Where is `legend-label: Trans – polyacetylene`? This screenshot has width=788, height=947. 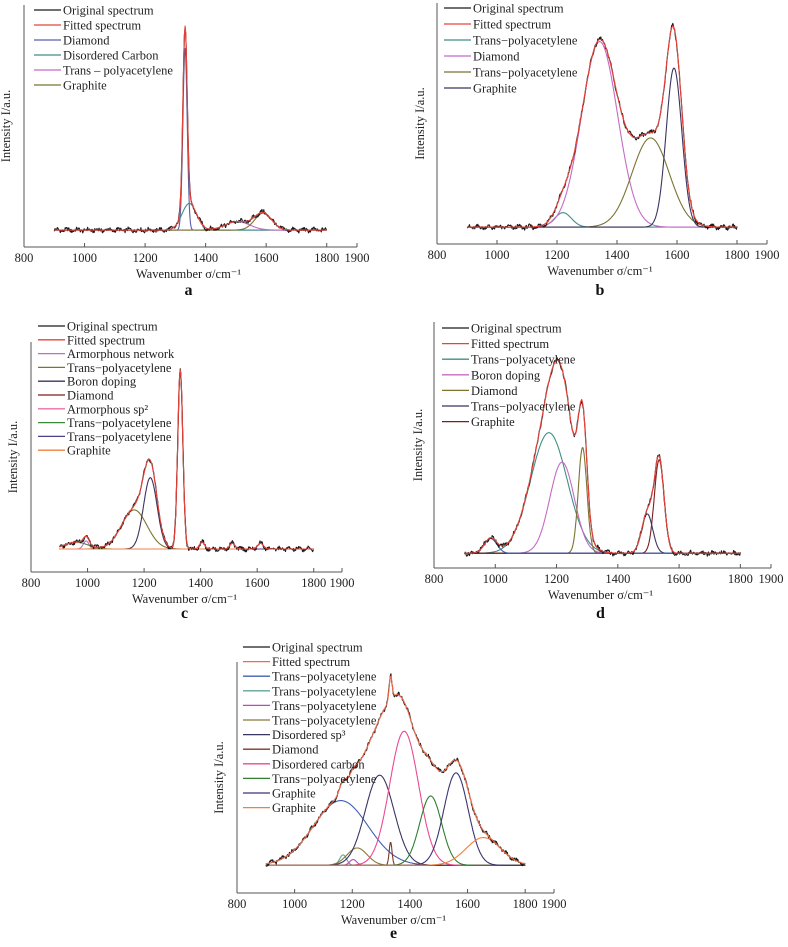 legend-label: Trans – polyacetylene is located at coordinates (118, 71).